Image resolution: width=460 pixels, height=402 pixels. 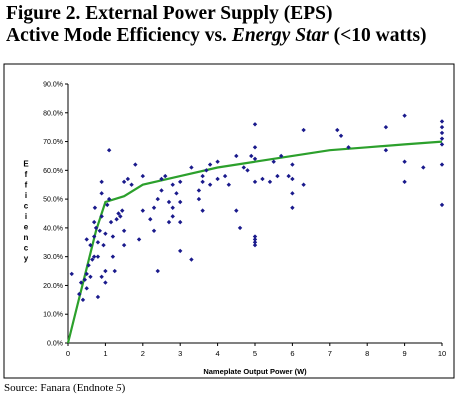 I want to click on y-tick-label: 60.0%, so click(x=53, y=171).